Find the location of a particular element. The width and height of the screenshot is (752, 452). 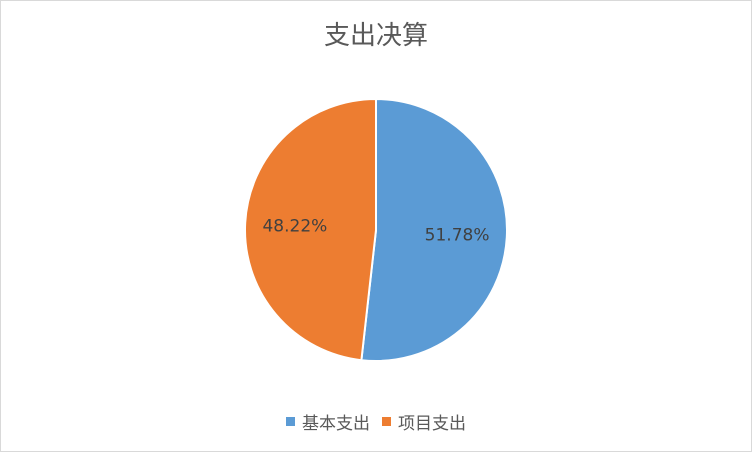

legend-item-1: 项目支出 is located at coordinates (424, 421).